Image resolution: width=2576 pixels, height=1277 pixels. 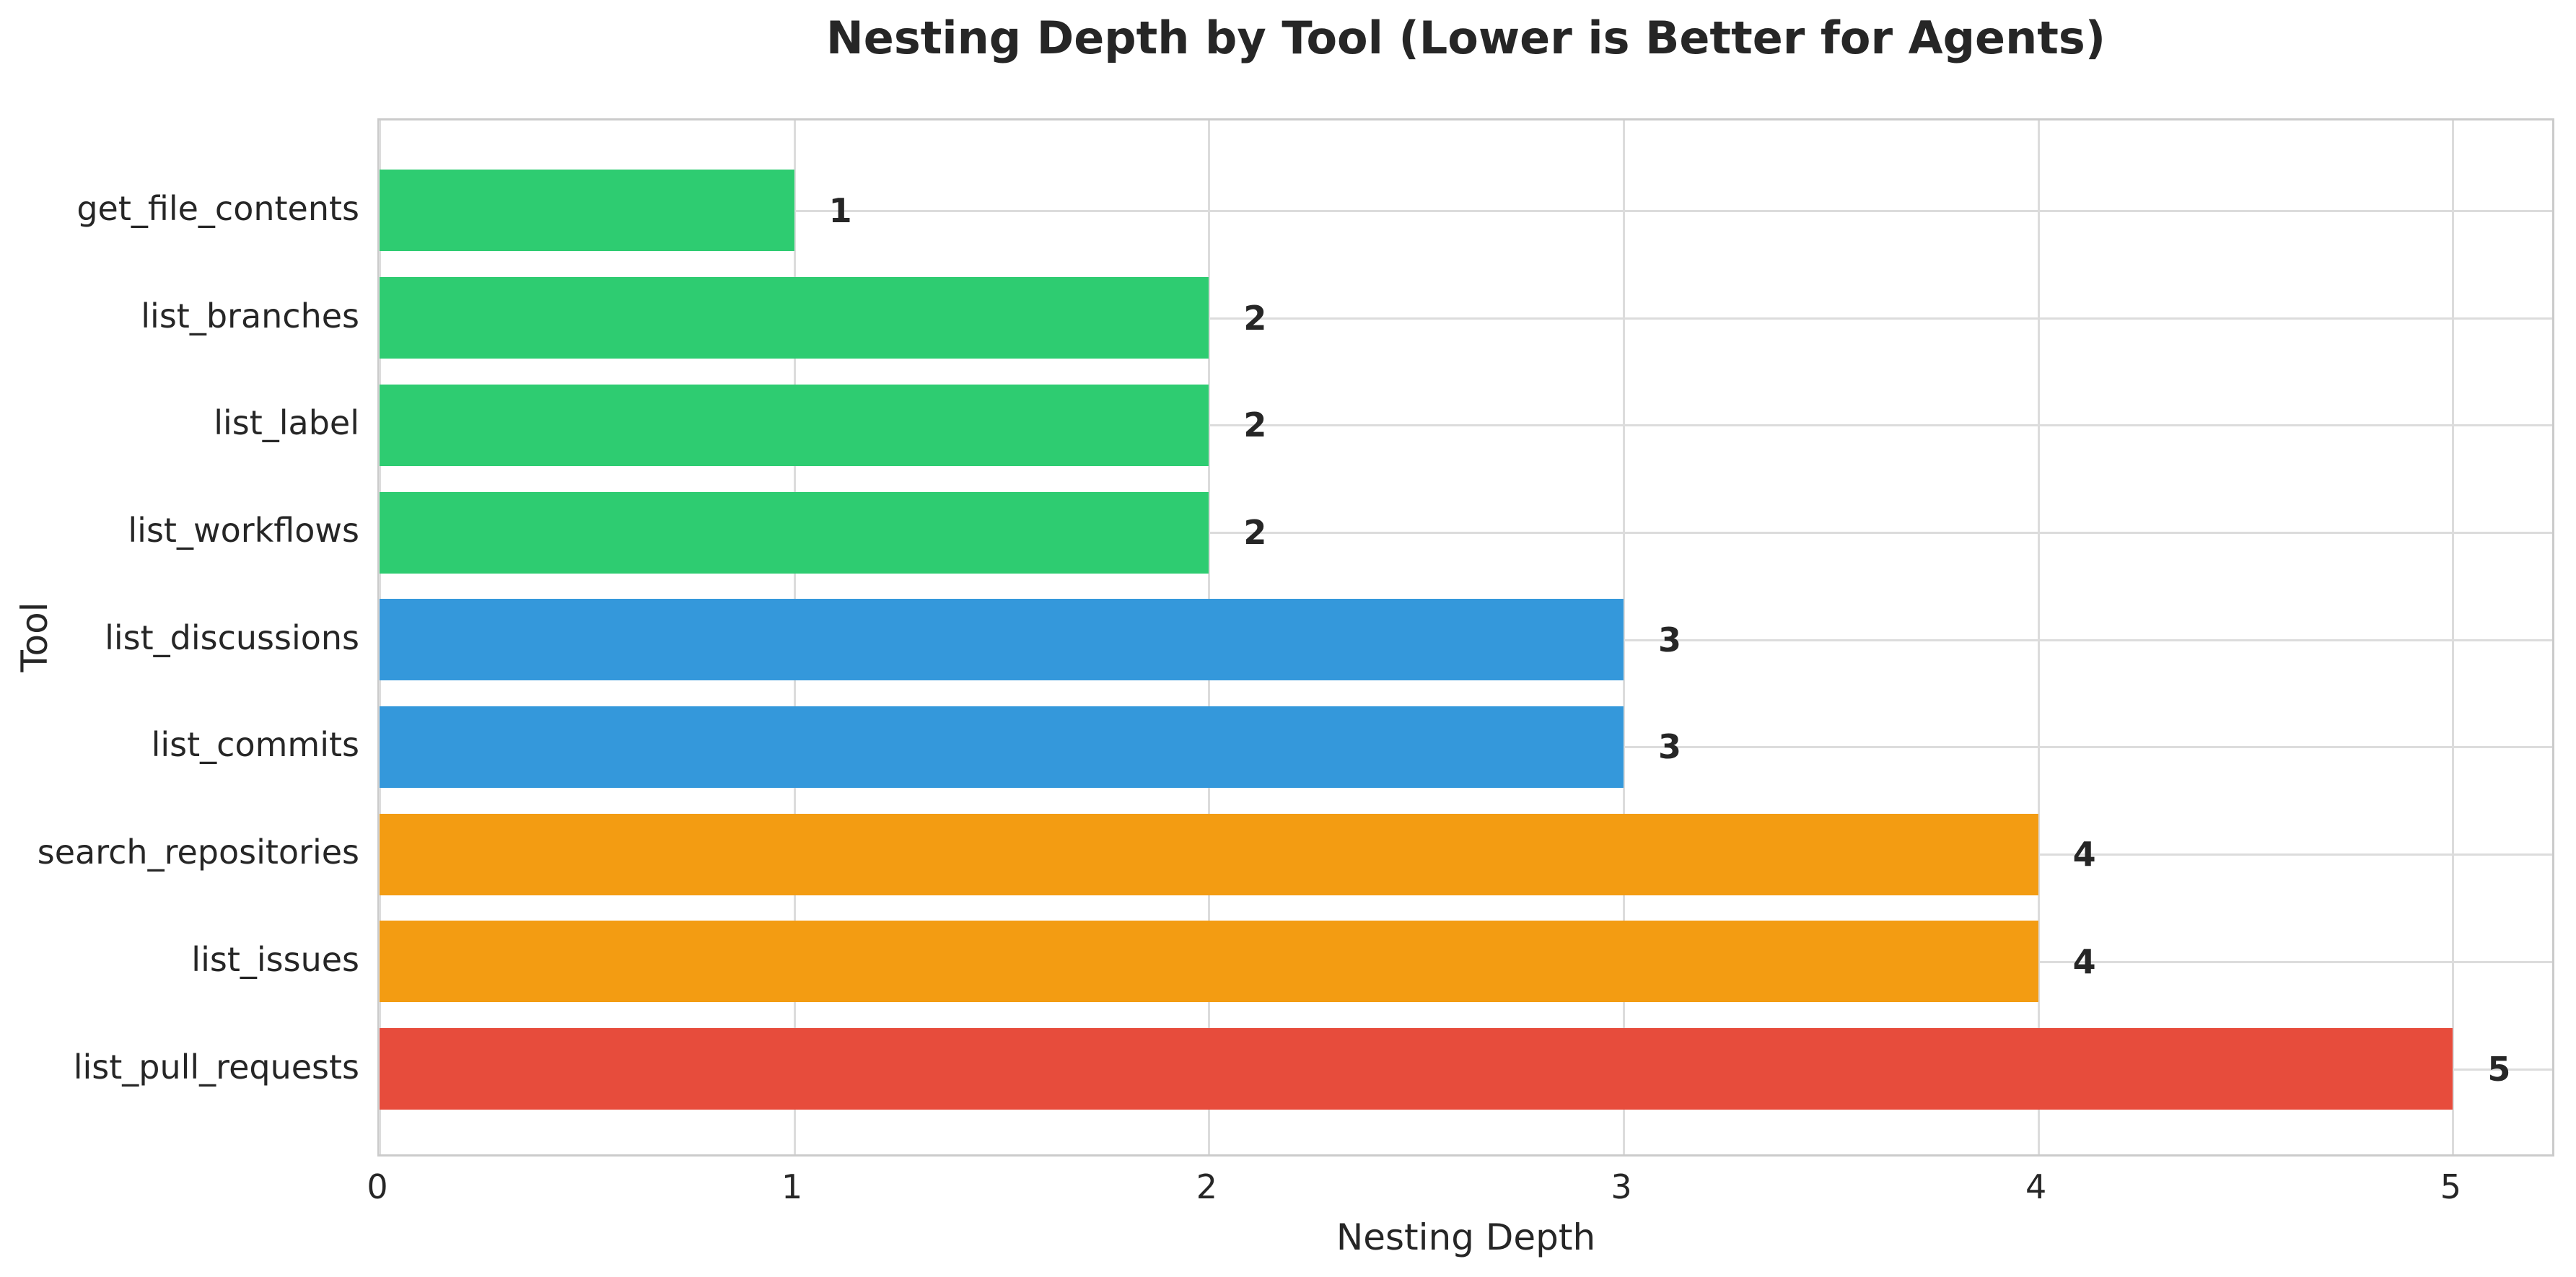 I want to click on y-tick-label: list_label, so click(x=286, y=423).